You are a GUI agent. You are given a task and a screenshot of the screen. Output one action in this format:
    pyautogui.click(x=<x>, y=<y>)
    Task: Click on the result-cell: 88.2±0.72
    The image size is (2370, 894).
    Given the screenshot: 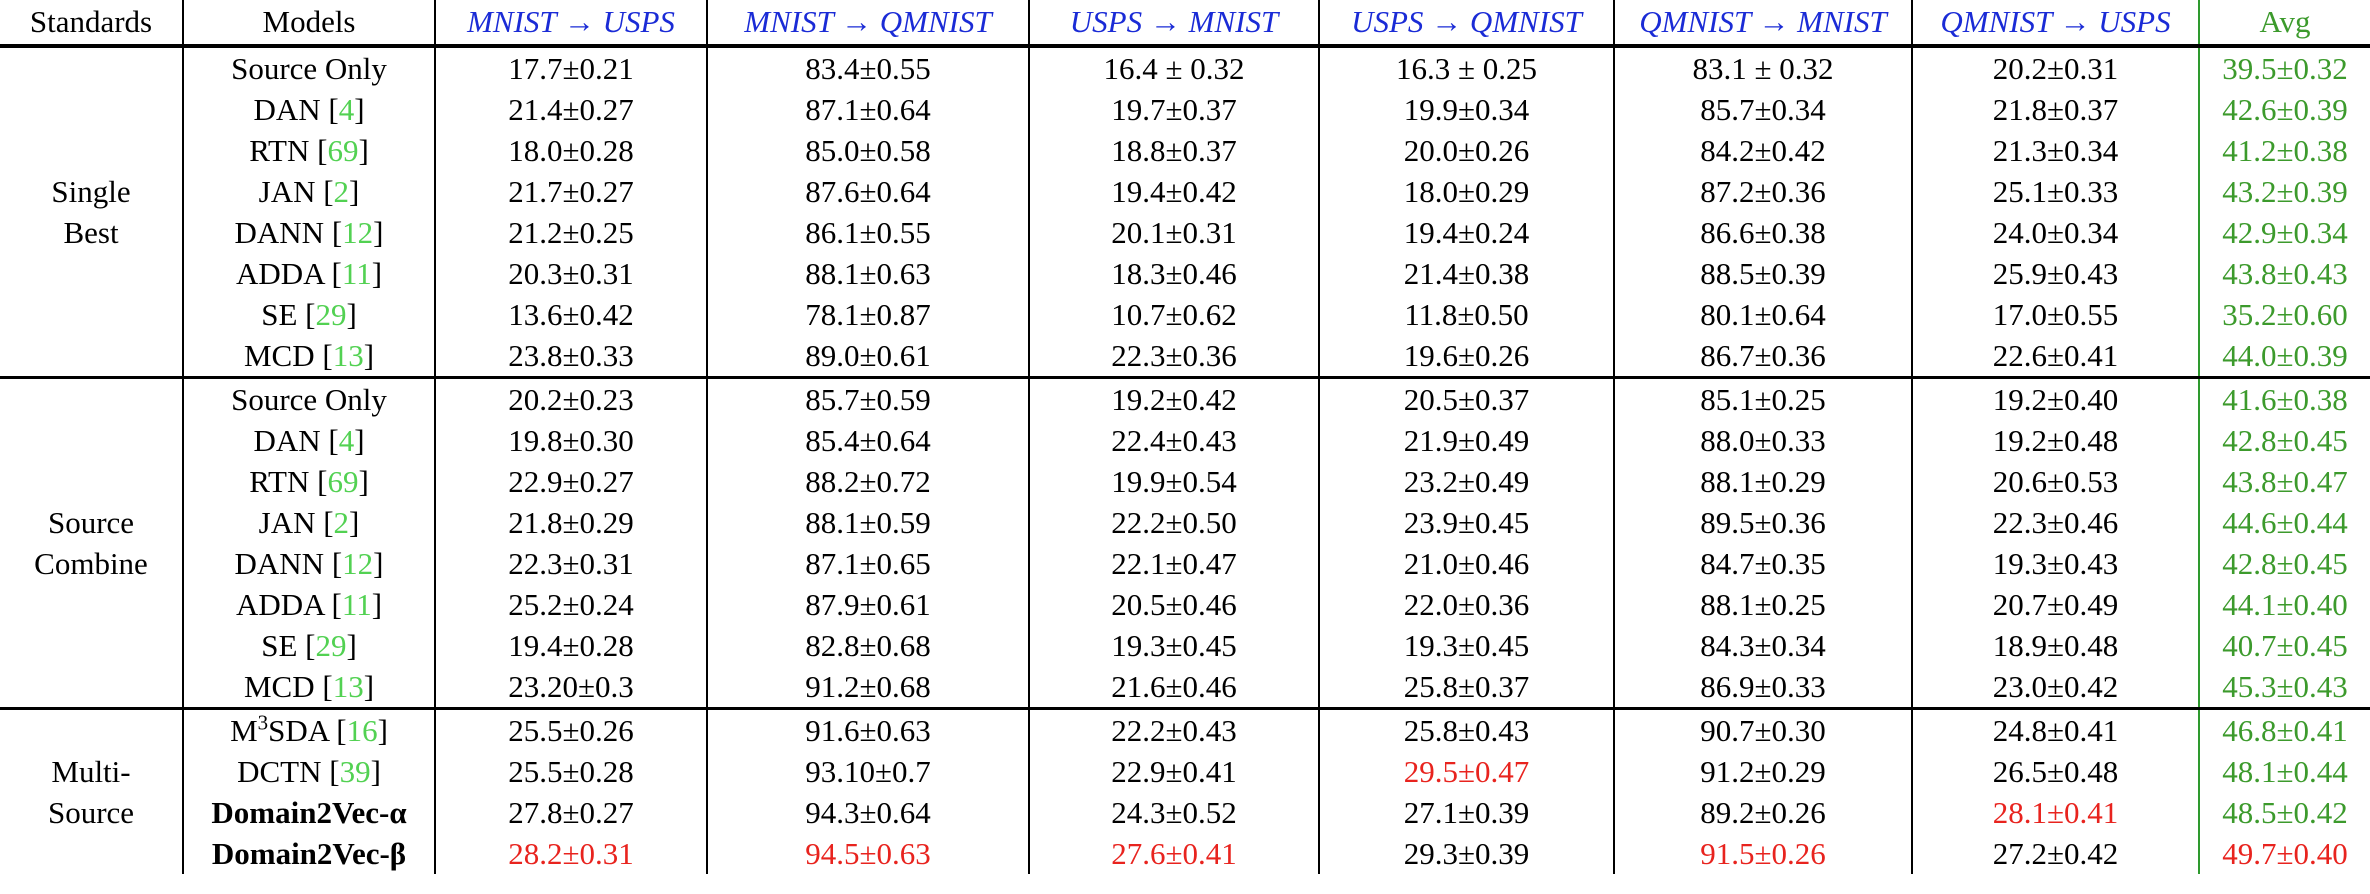 What is the action you would take?
    pyautogui.click(x=867, y=481)
    